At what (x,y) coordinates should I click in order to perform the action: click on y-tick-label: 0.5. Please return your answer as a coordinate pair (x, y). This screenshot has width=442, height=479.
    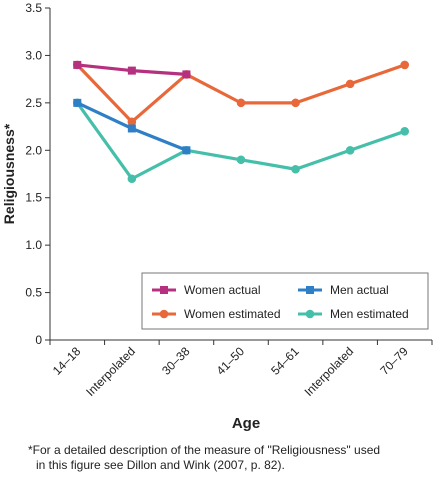
    Looking at the image, I should click on (33, 293).